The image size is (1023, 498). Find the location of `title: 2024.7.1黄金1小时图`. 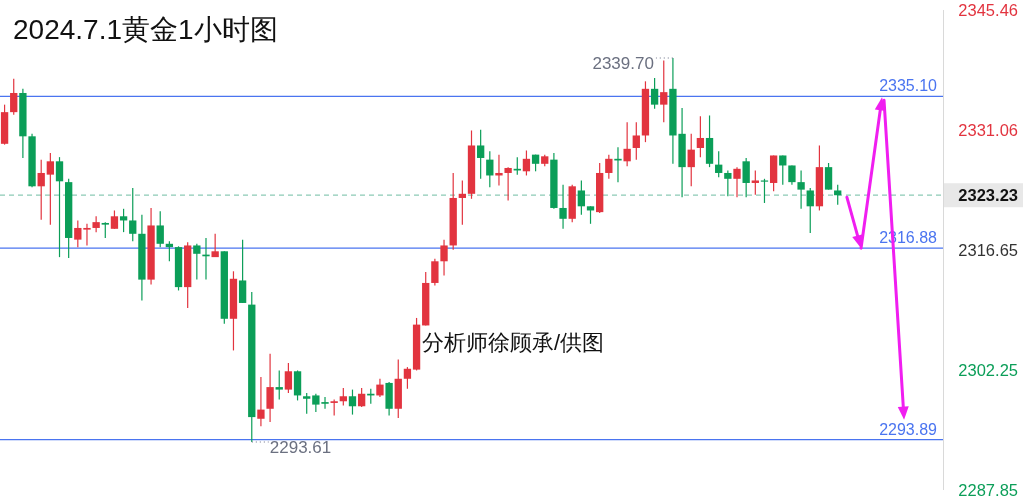

title: 2024.7.1黄金1小时图 is located at coordinates (145, 29).